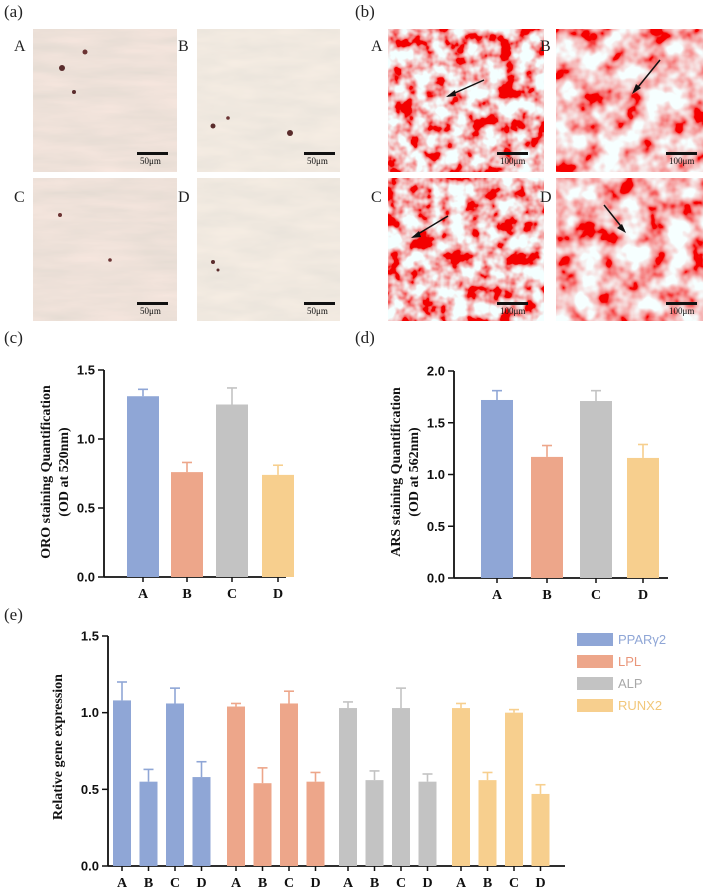 The height and width of the screenshot is (896, 708). What do you see at coordinates (457, 100) in the screenshot?
I see `micrograph-b-A: A 100μm` at bounding box center [457, 100].